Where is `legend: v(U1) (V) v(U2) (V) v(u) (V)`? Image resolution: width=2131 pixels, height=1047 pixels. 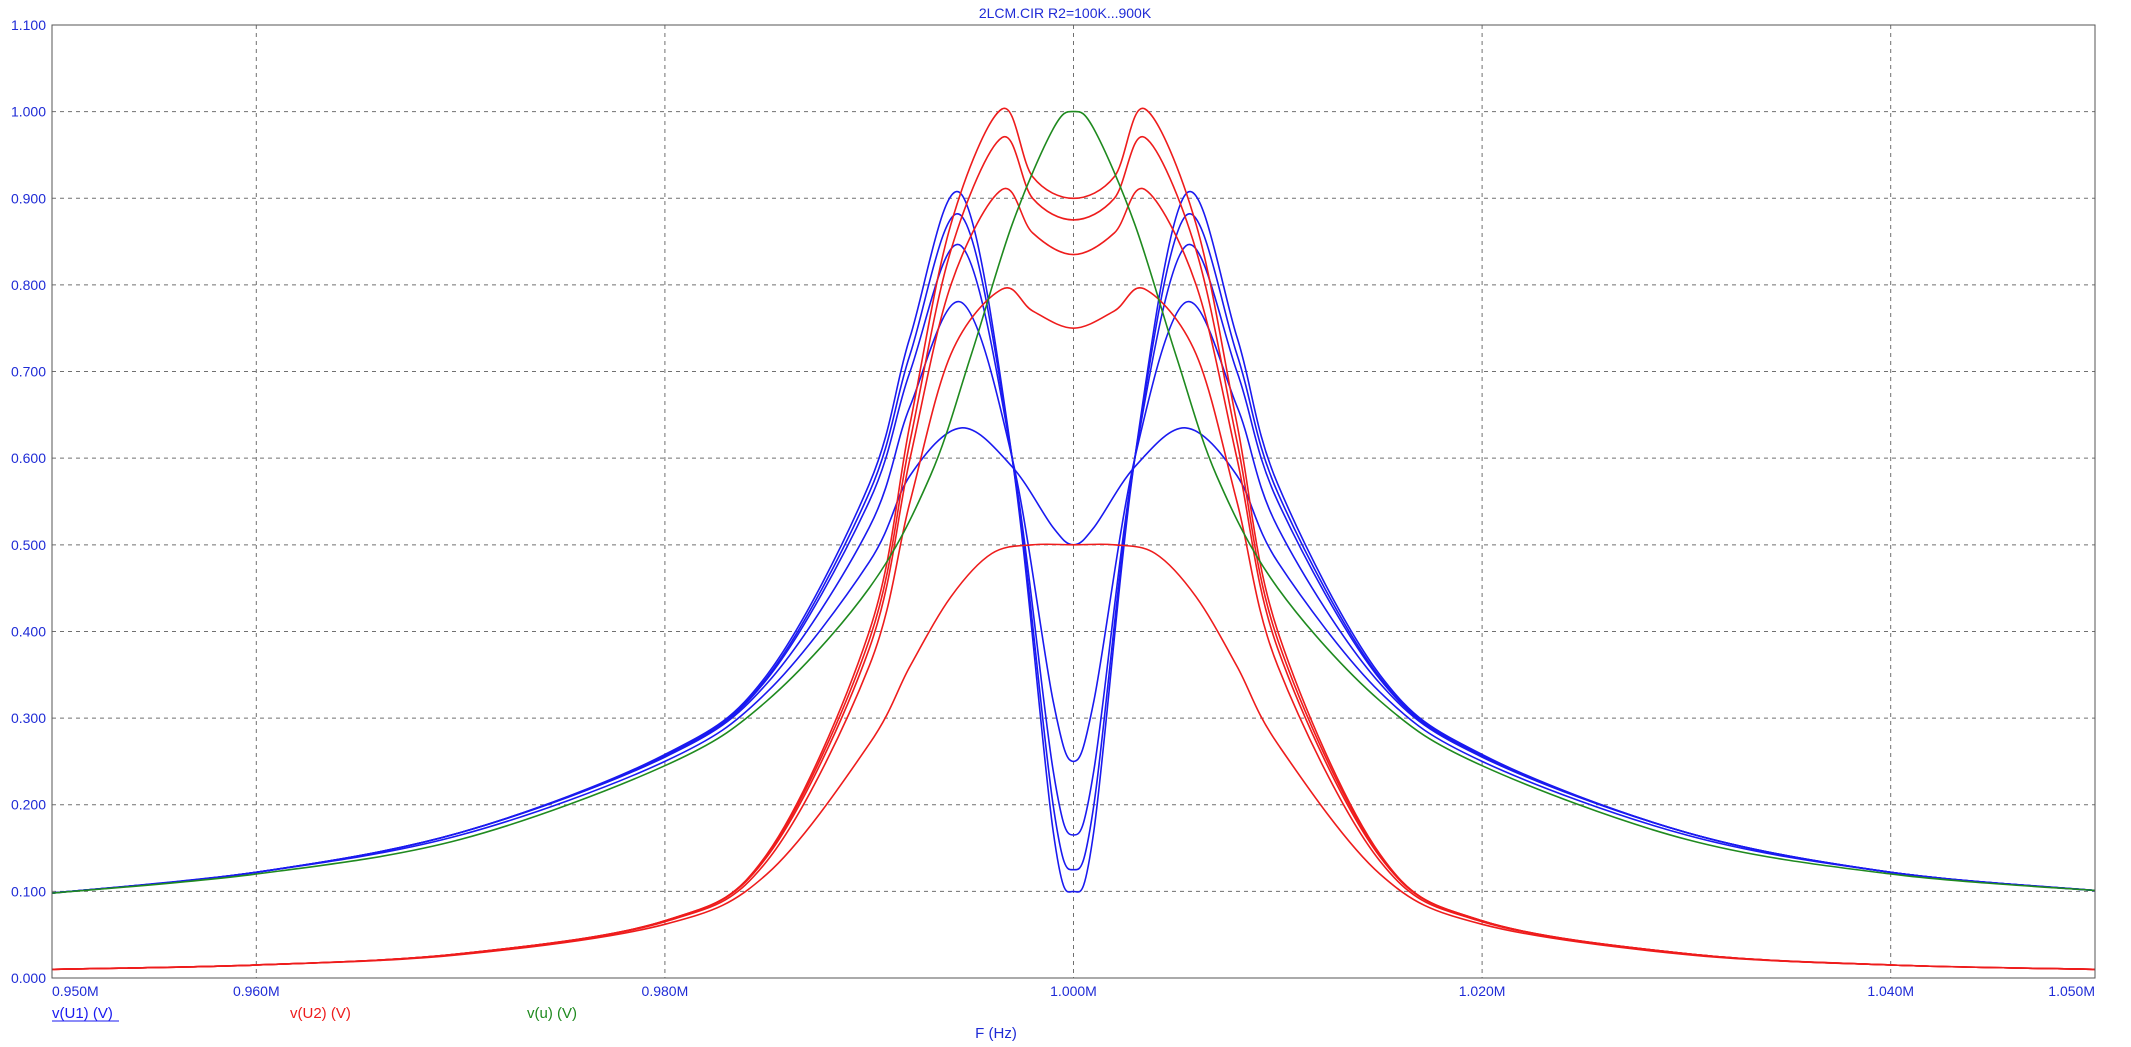
legend: v(U1) (V) v(U2) (V) v(u) (V) is located at coordinates (314, 1013).